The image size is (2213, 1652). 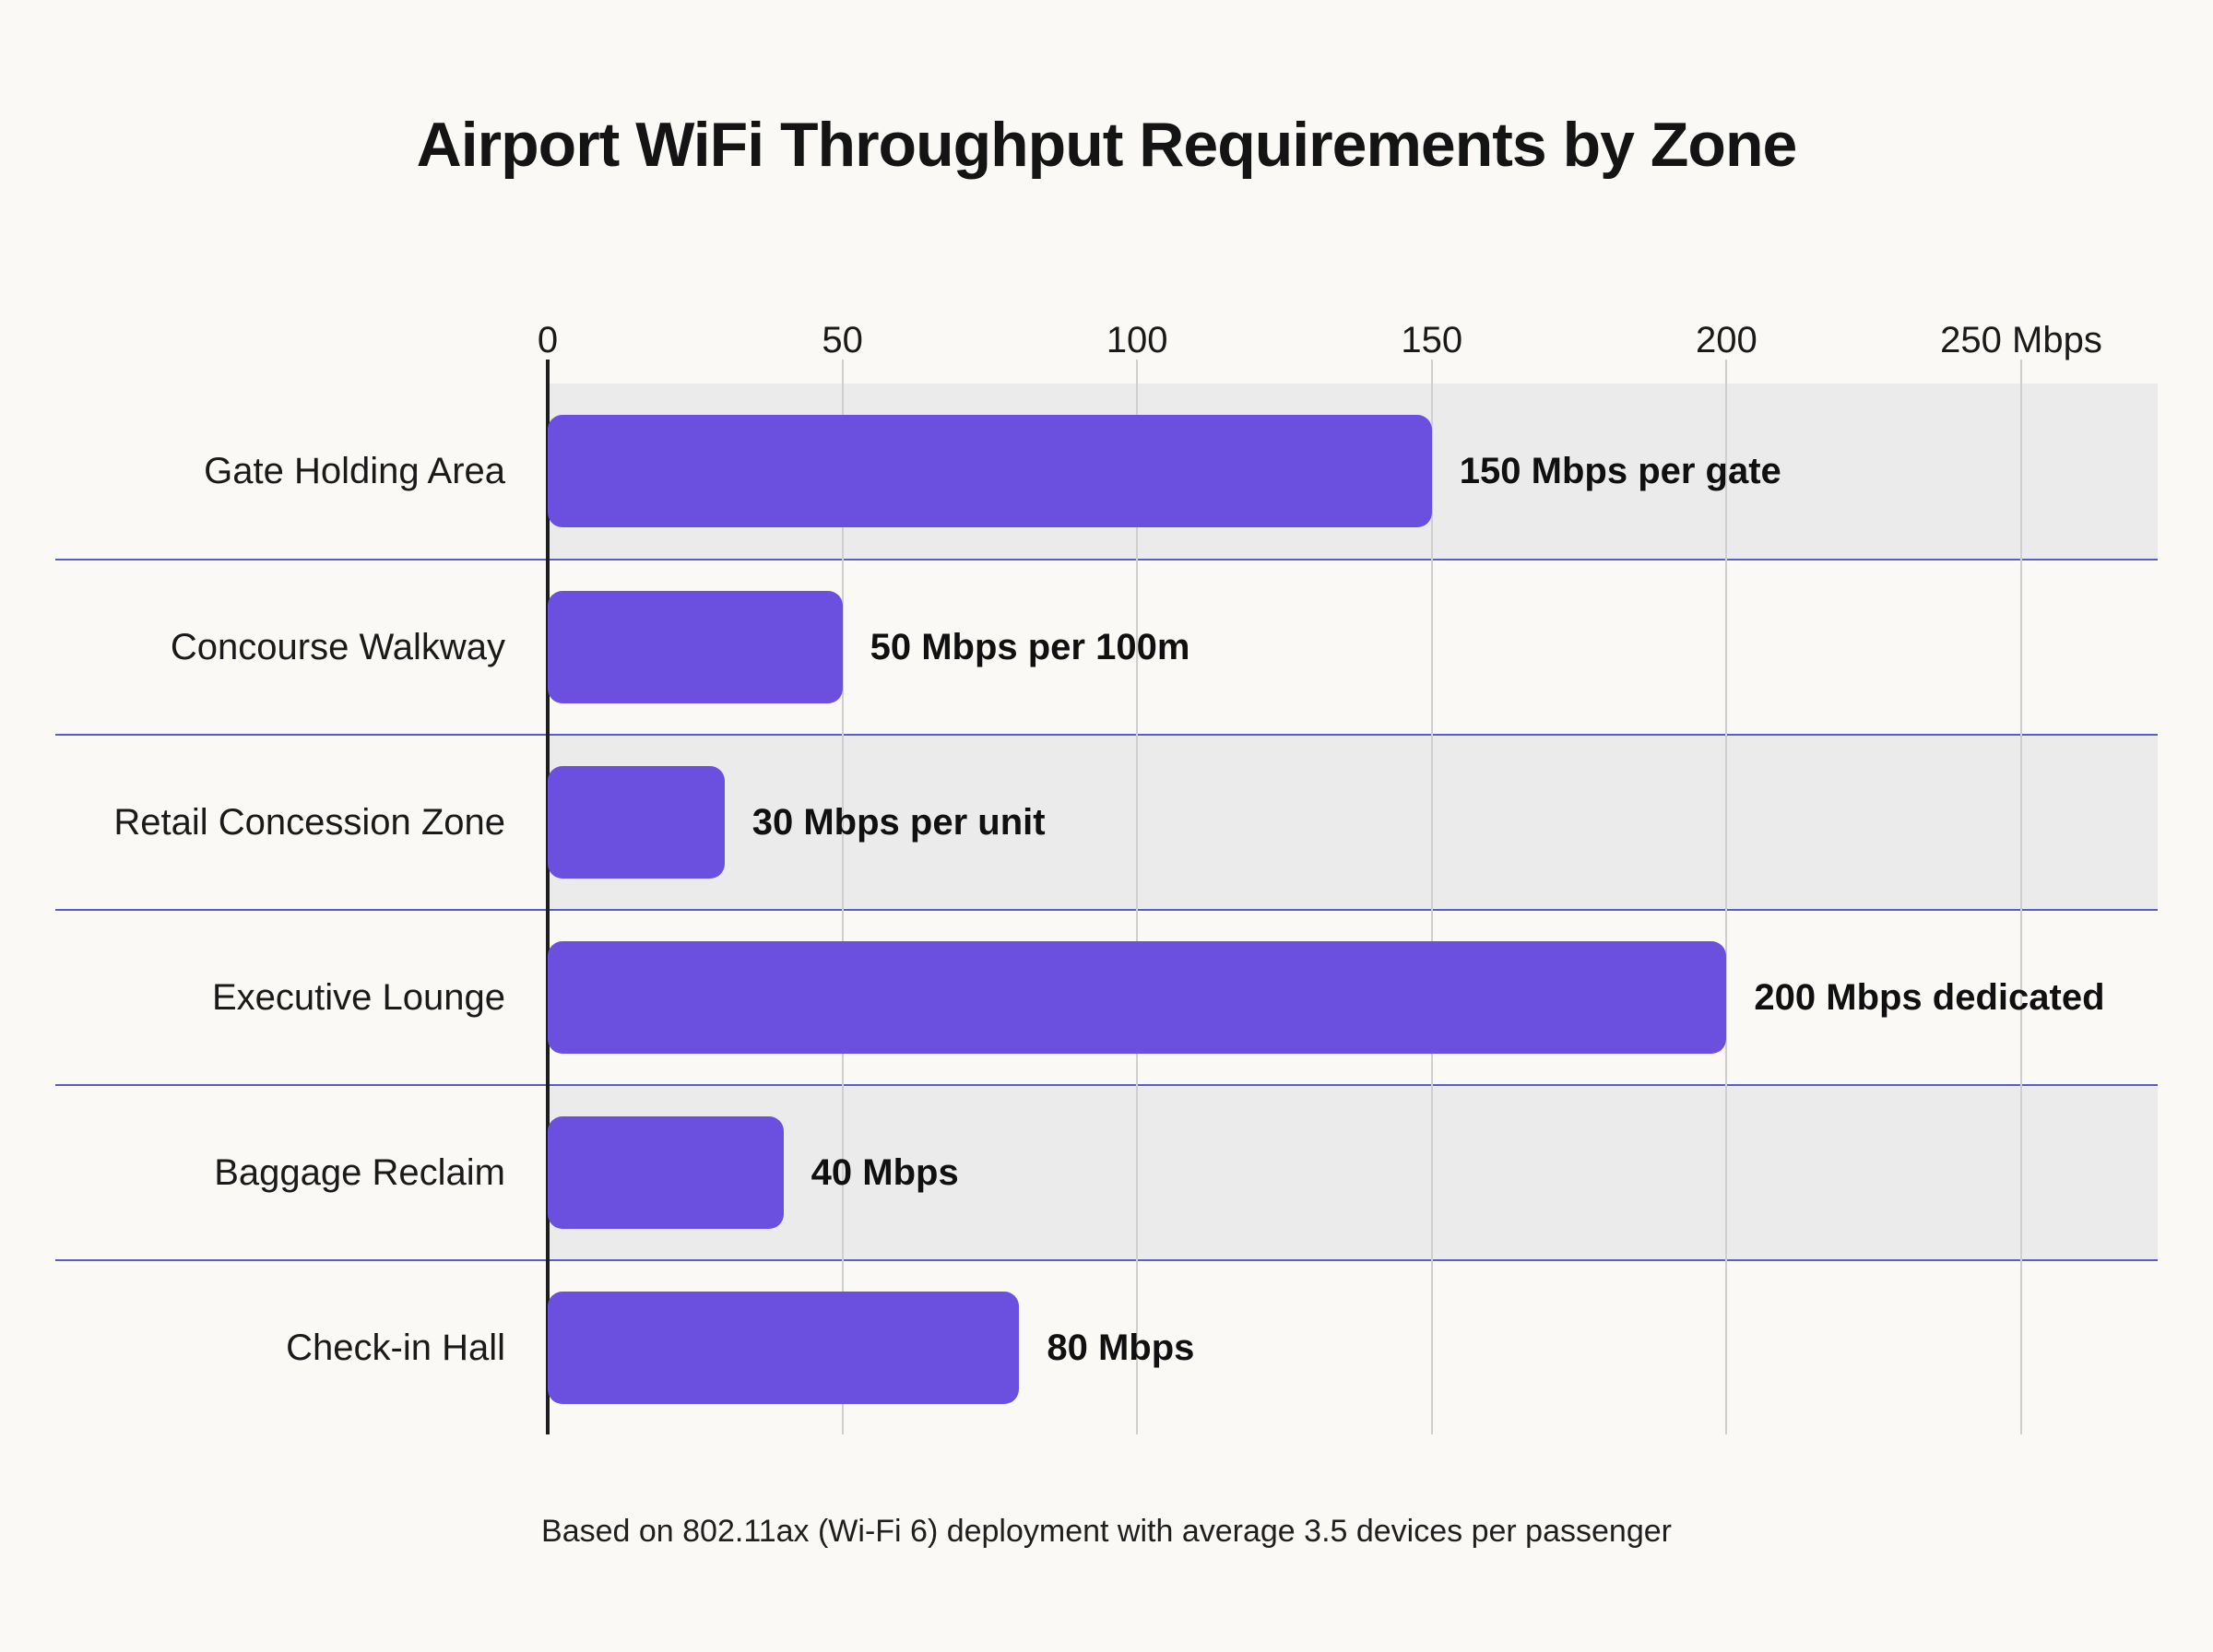 I want to click on x-tick-label: 100, so click(x=1137, y=340).